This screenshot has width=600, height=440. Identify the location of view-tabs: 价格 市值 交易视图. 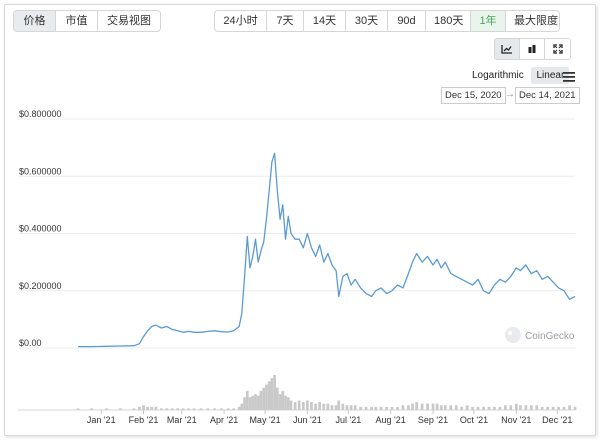
(87, 21).